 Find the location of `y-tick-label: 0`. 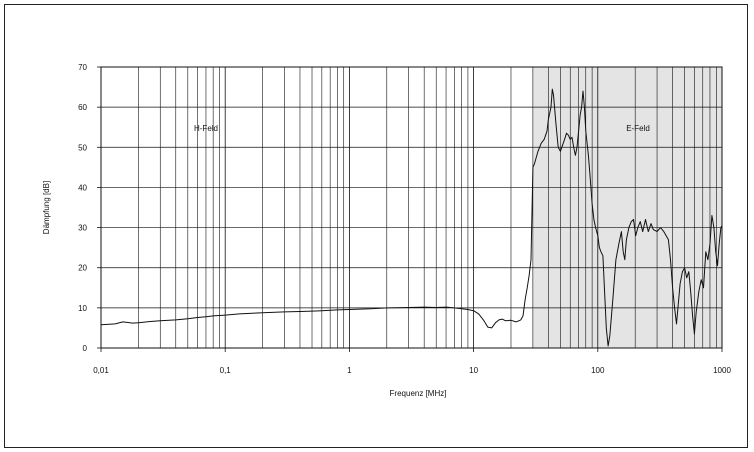

y-tick-label: 0 is located at coordinates (85, 348).